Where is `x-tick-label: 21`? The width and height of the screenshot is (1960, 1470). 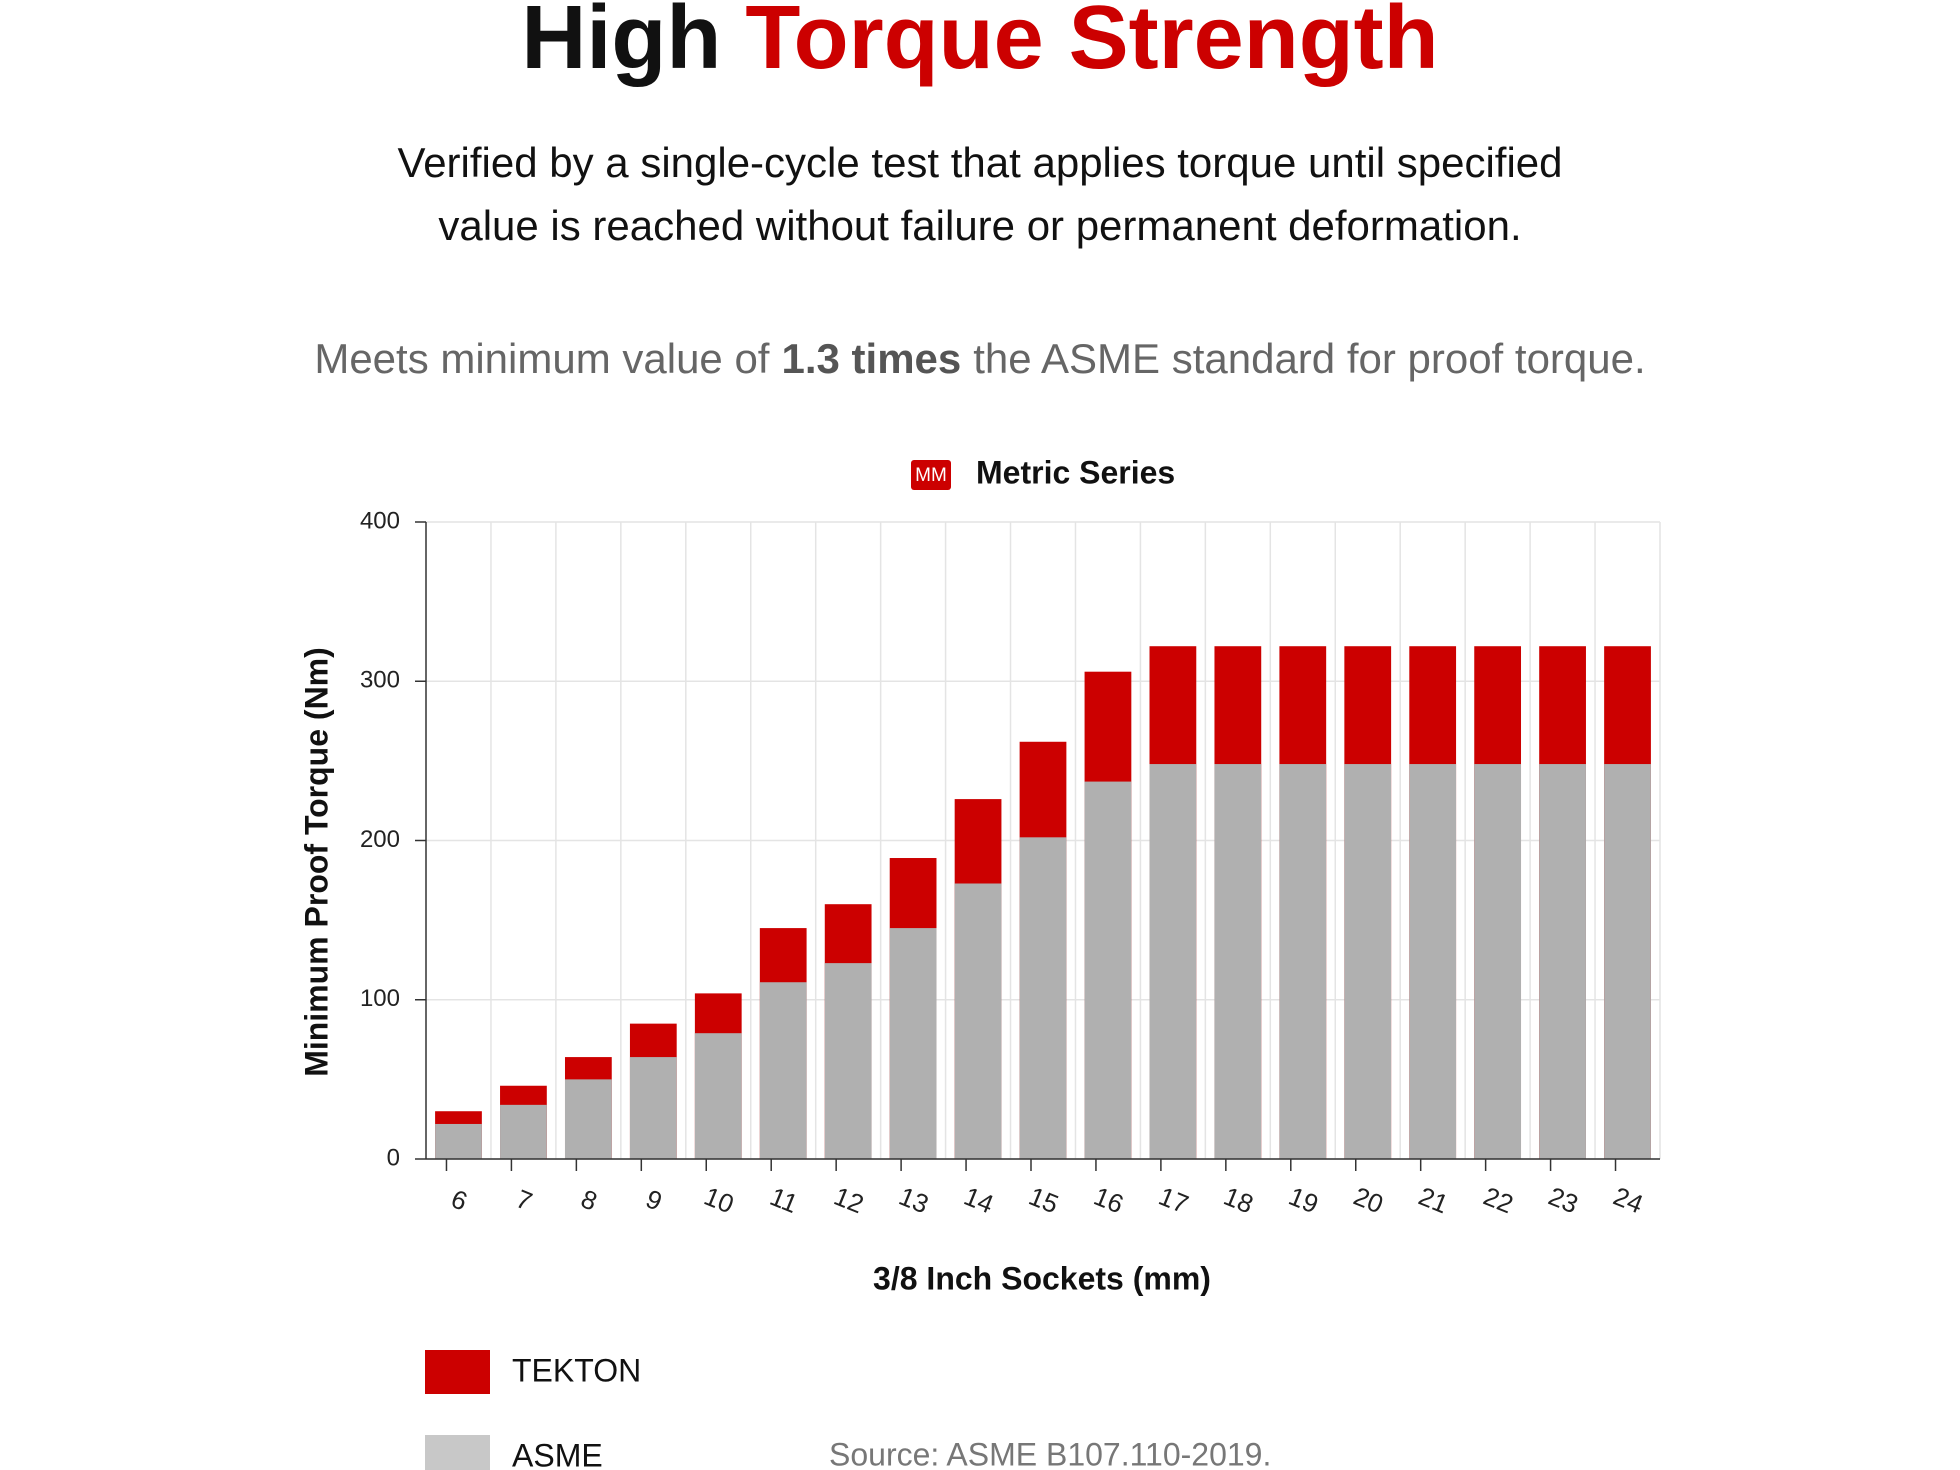
x-tick-label: 21 is located at coordinates (1433, 1200).